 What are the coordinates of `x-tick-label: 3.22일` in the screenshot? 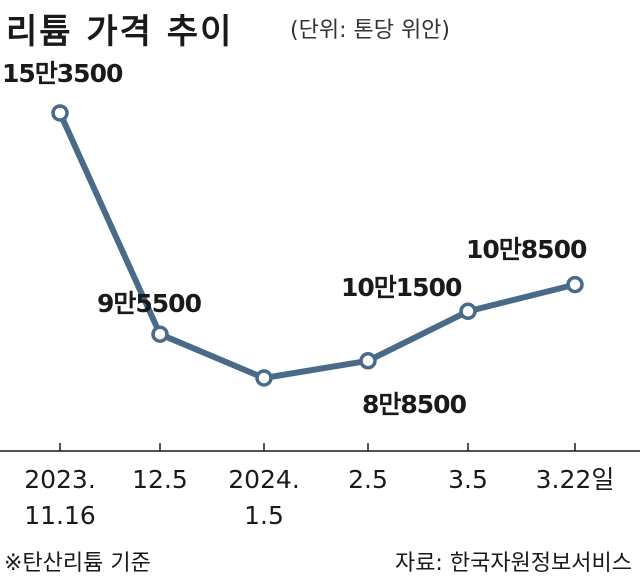 It's located at (575, 479).